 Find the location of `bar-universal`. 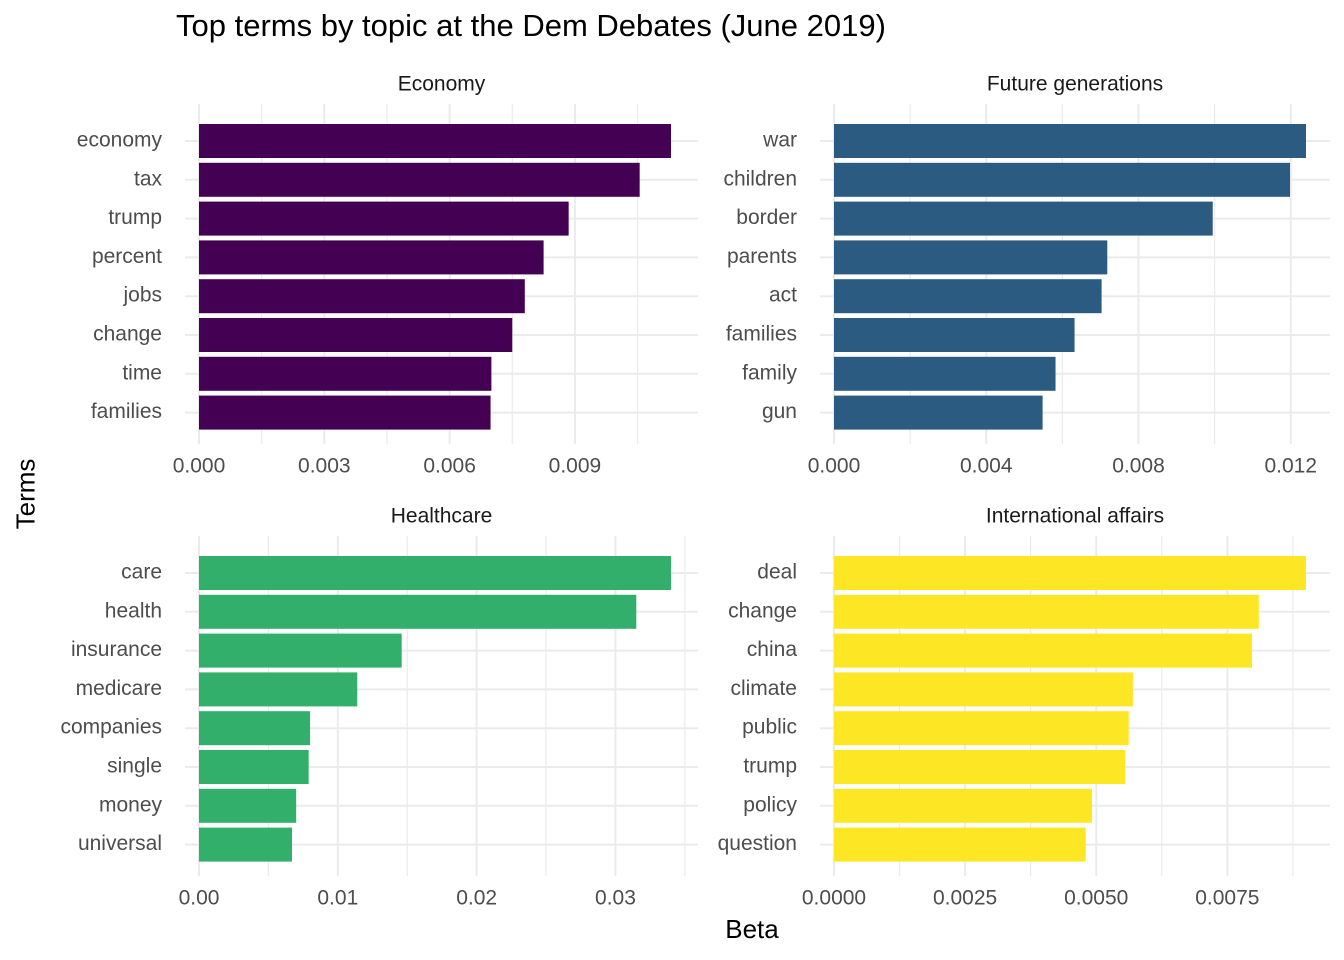

bar-universal is located at coordinates (246, 844).